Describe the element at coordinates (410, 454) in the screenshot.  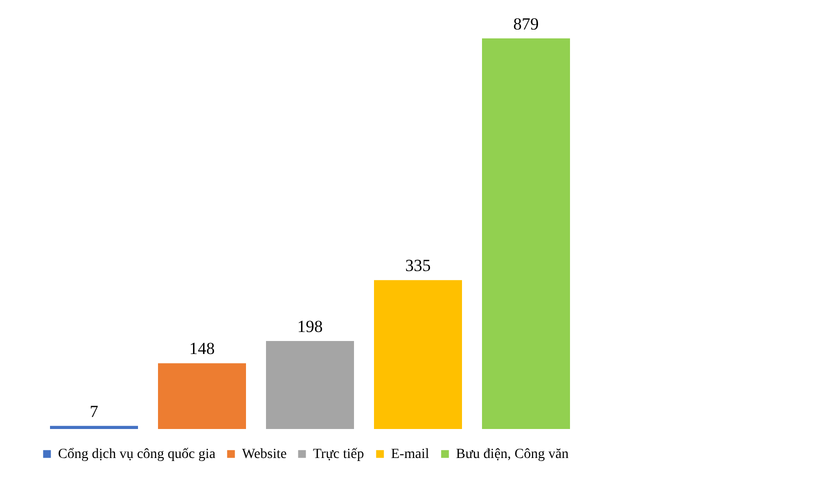
I see `legend-label: E-mail` at that location.